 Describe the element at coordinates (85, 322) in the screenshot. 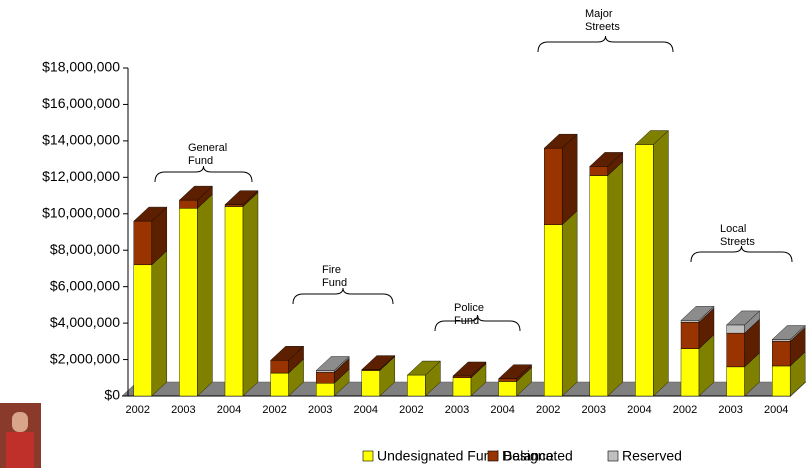

I see `y-tick-label: $4,000,000` at that location.